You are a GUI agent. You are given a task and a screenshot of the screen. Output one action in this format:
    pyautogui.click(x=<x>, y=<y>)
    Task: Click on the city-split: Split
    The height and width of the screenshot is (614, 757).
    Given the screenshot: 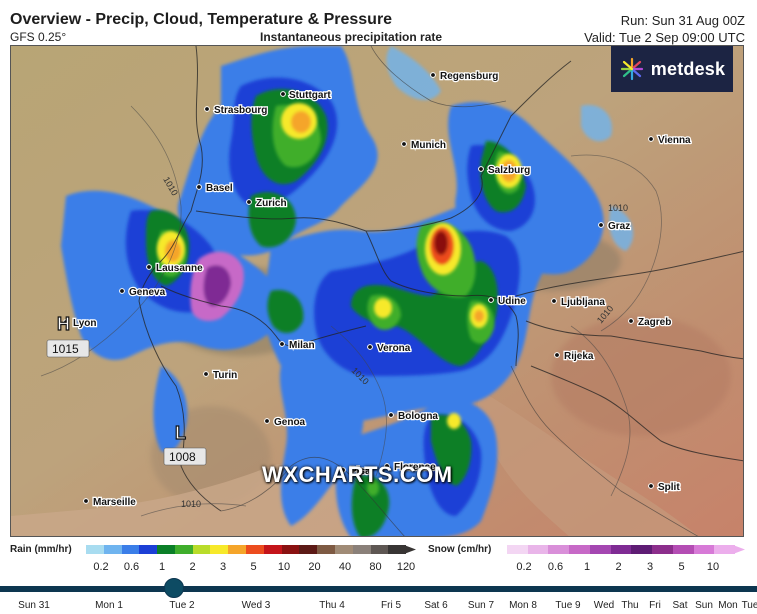 What is the action you would take?
    pyautogui.click(x=665, y=487)
    